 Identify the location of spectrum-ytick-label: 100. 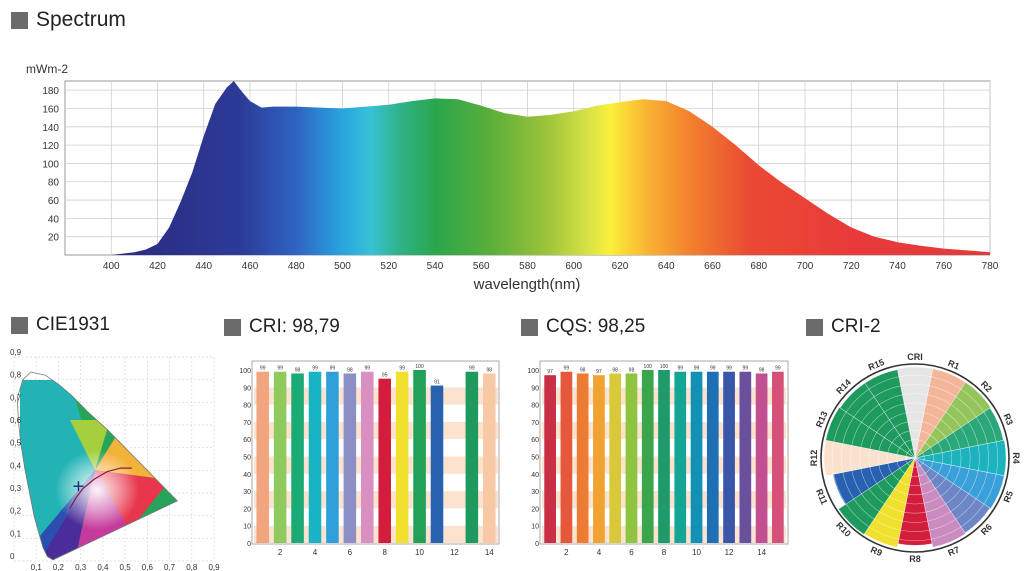
(50, 164).